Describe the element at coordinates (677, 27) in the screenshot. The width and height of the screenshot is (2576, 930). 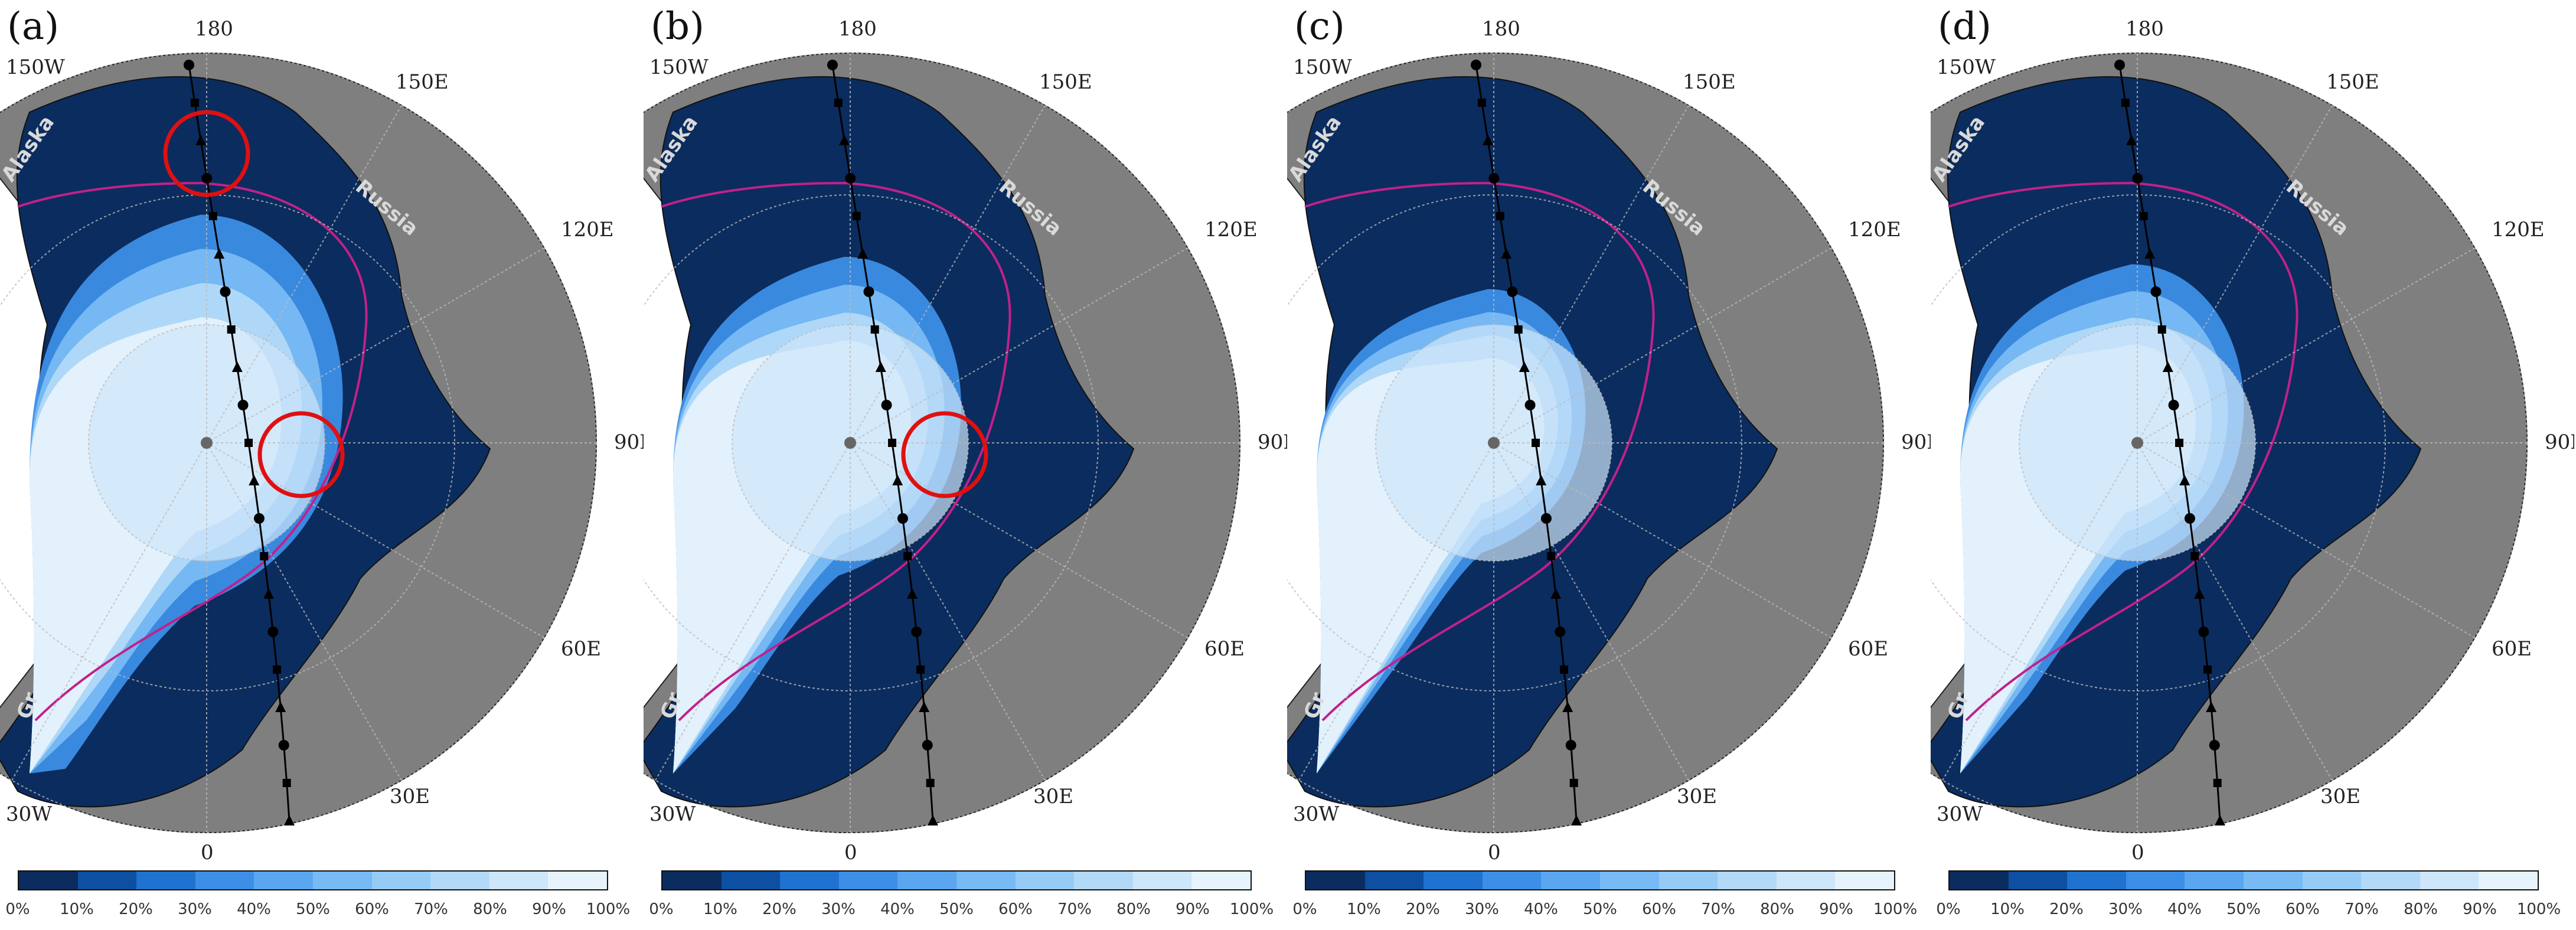
I see `panel-label: (b)` at that location.